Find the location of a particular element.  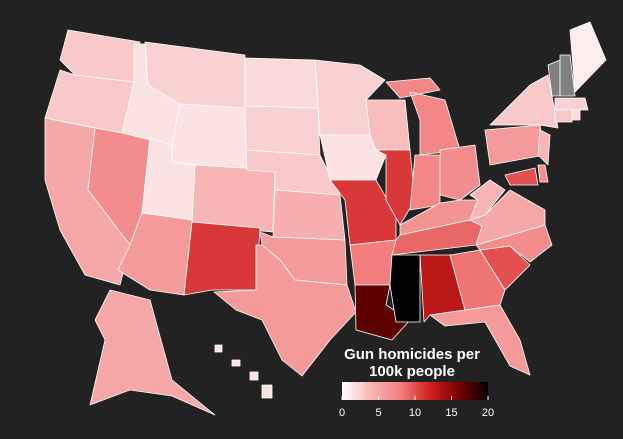

colorbar-tick-label: 20 is located at coordinates (488, 413).